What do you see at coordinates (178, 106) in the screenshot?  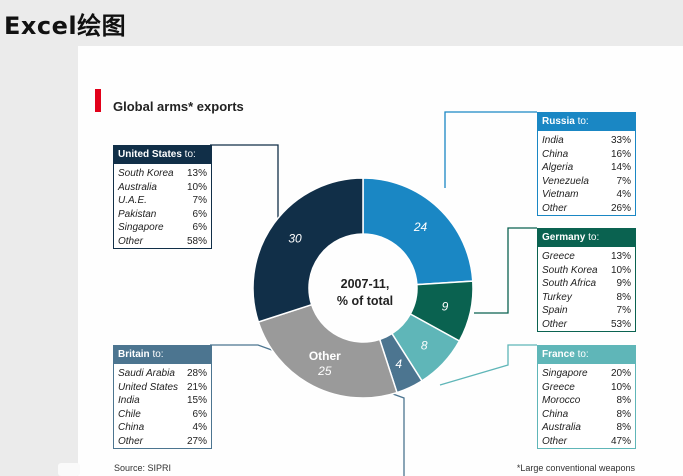 I see `chart-title: Global arms* exports` at bounding box center [178, 106].